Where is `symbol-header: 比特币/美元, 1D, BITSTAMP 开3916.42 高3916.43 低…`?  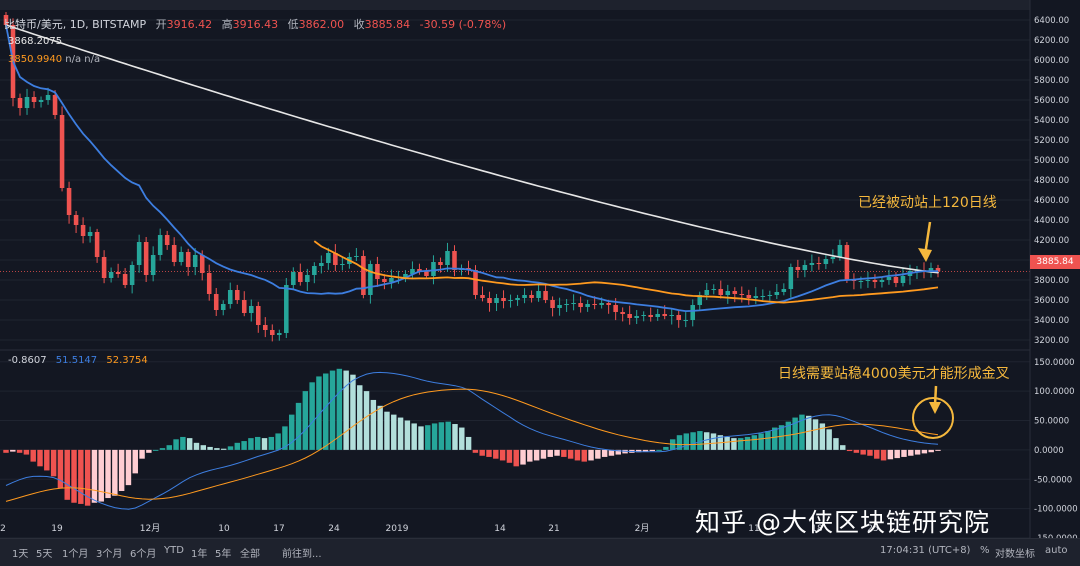
symbol-header: 比特币/美元, 1D, BITSTAMP 开3916.42 高3916.43 低… is located at coordinates (255, 24).